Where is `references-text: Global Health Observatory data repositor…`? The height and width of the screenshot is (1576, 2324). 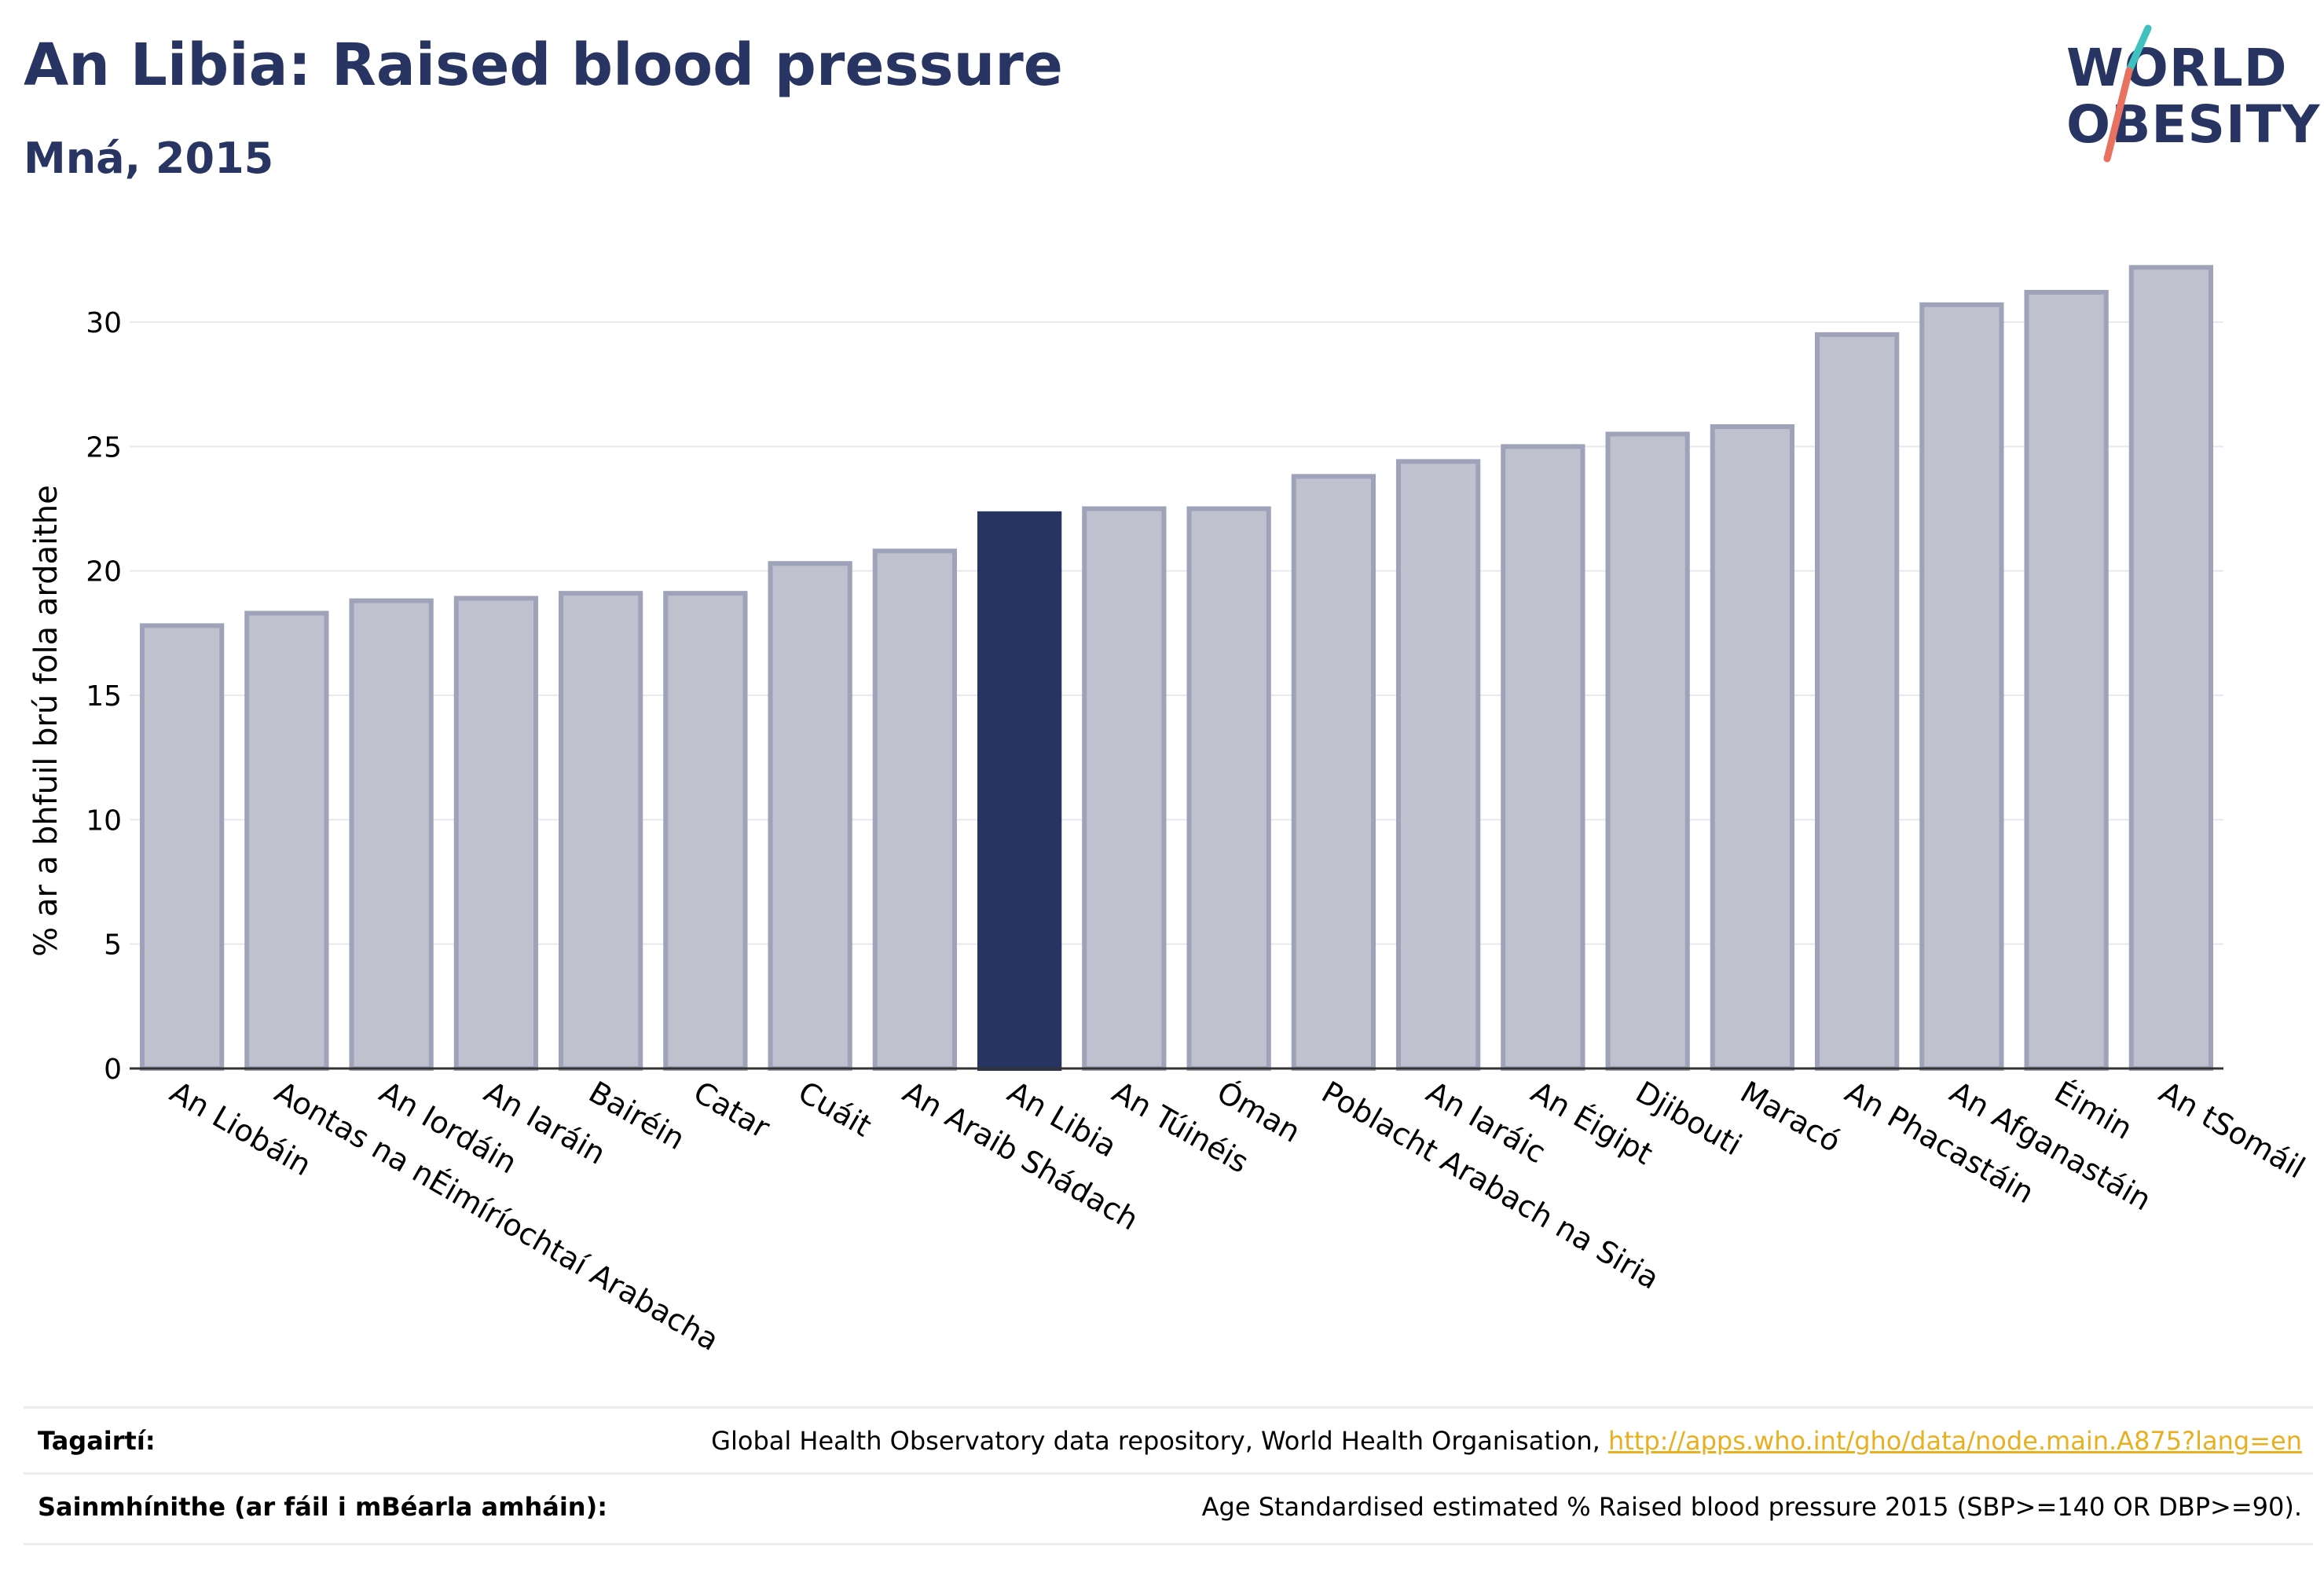
references-text: Global Health Observatory data repositor… is located at coordinates (1159, 1441).